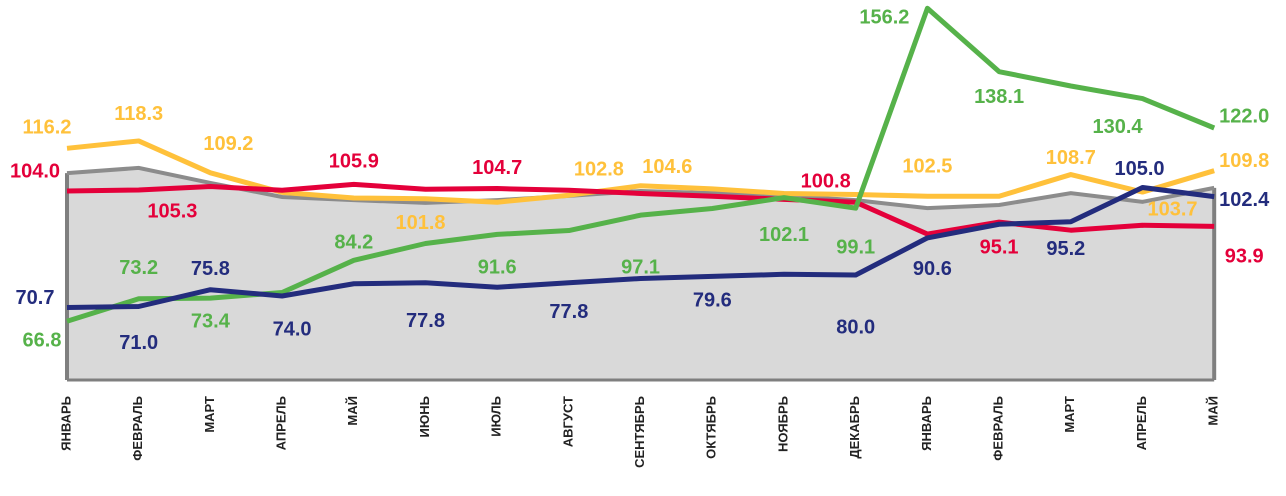 The image size is (1286, 496). Describe the element at coordinates (826, 181) in the screenshot. I see `value-label: 100.8` at that location.